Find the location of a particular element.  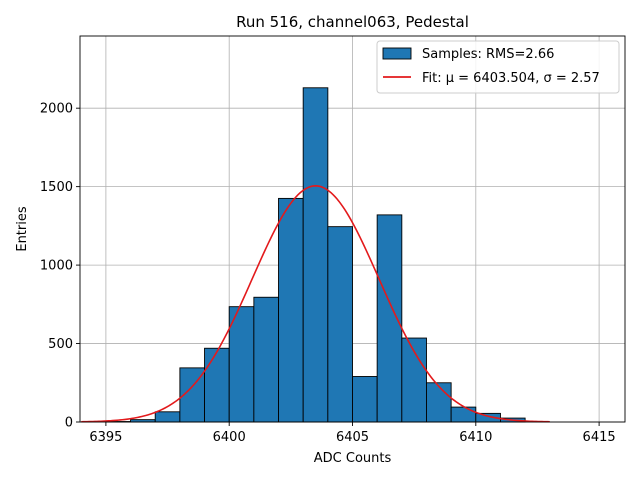

x-tick-label: 6405 is located at coordinates (352, 437).